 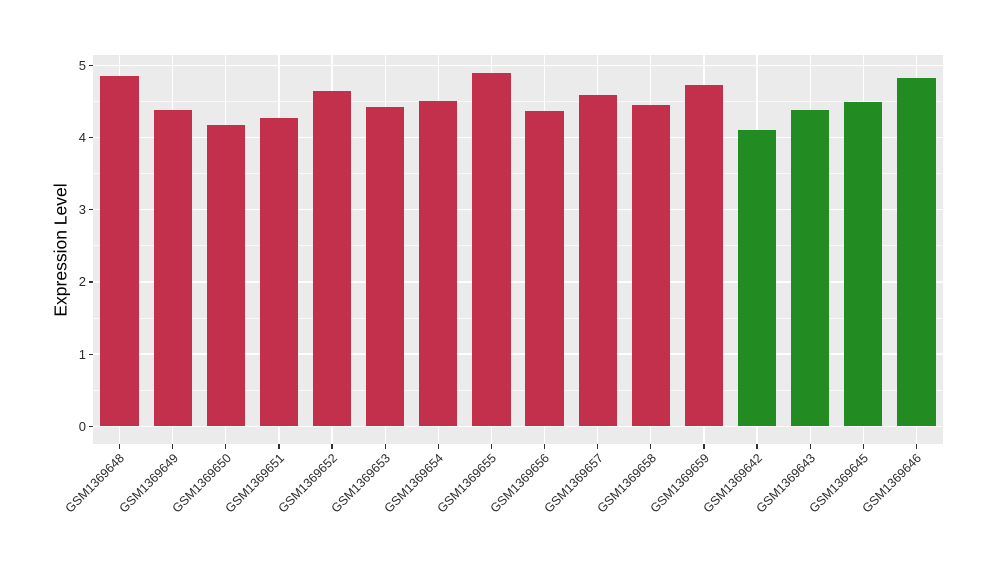 What do you see at coordinates (650, 266) in the screenshot?
I see `bar-GSM1369658` at bounding box center [650, 266].